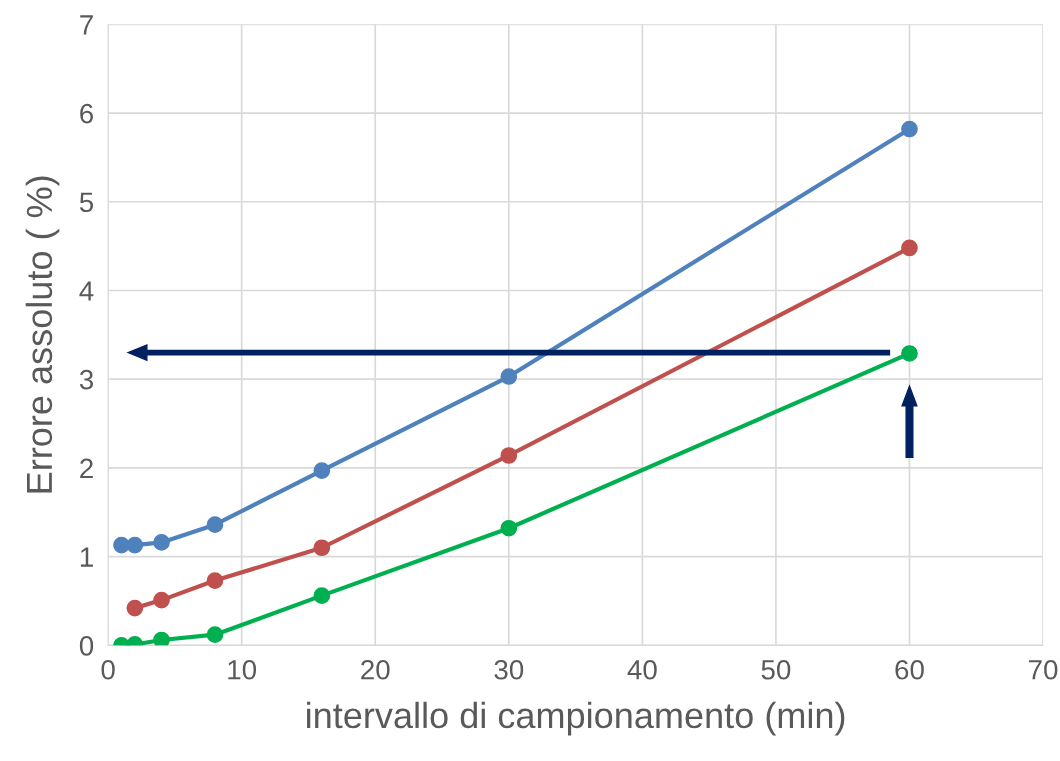 The image size is (1060, 761). Describe the element at coordinates (108, 669) in the screenshot. I see `x-tick-label: 0` at that location.